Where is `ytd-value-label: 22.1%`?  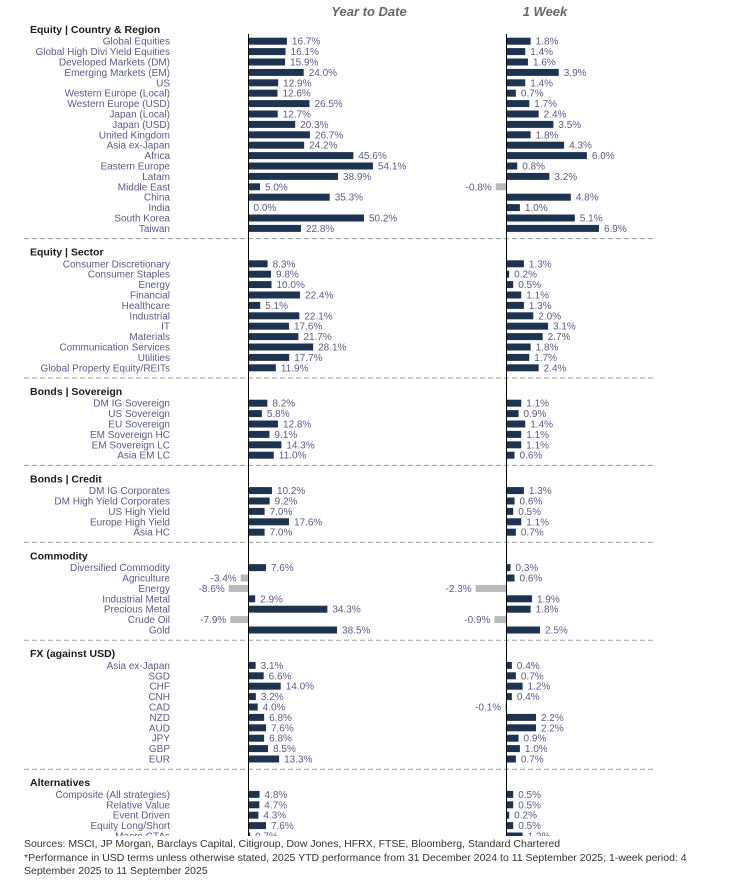
ytd-value-label: 22.1% is located at coordinates (318, 316).